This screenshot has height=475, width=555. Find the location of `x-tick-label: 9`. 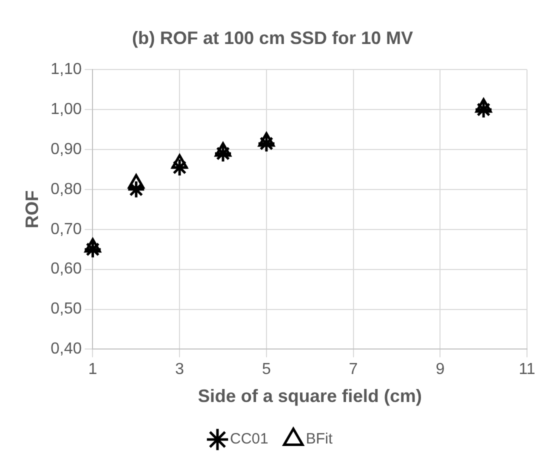

x-tick-label: 9 is located at coordinates (440, 369).